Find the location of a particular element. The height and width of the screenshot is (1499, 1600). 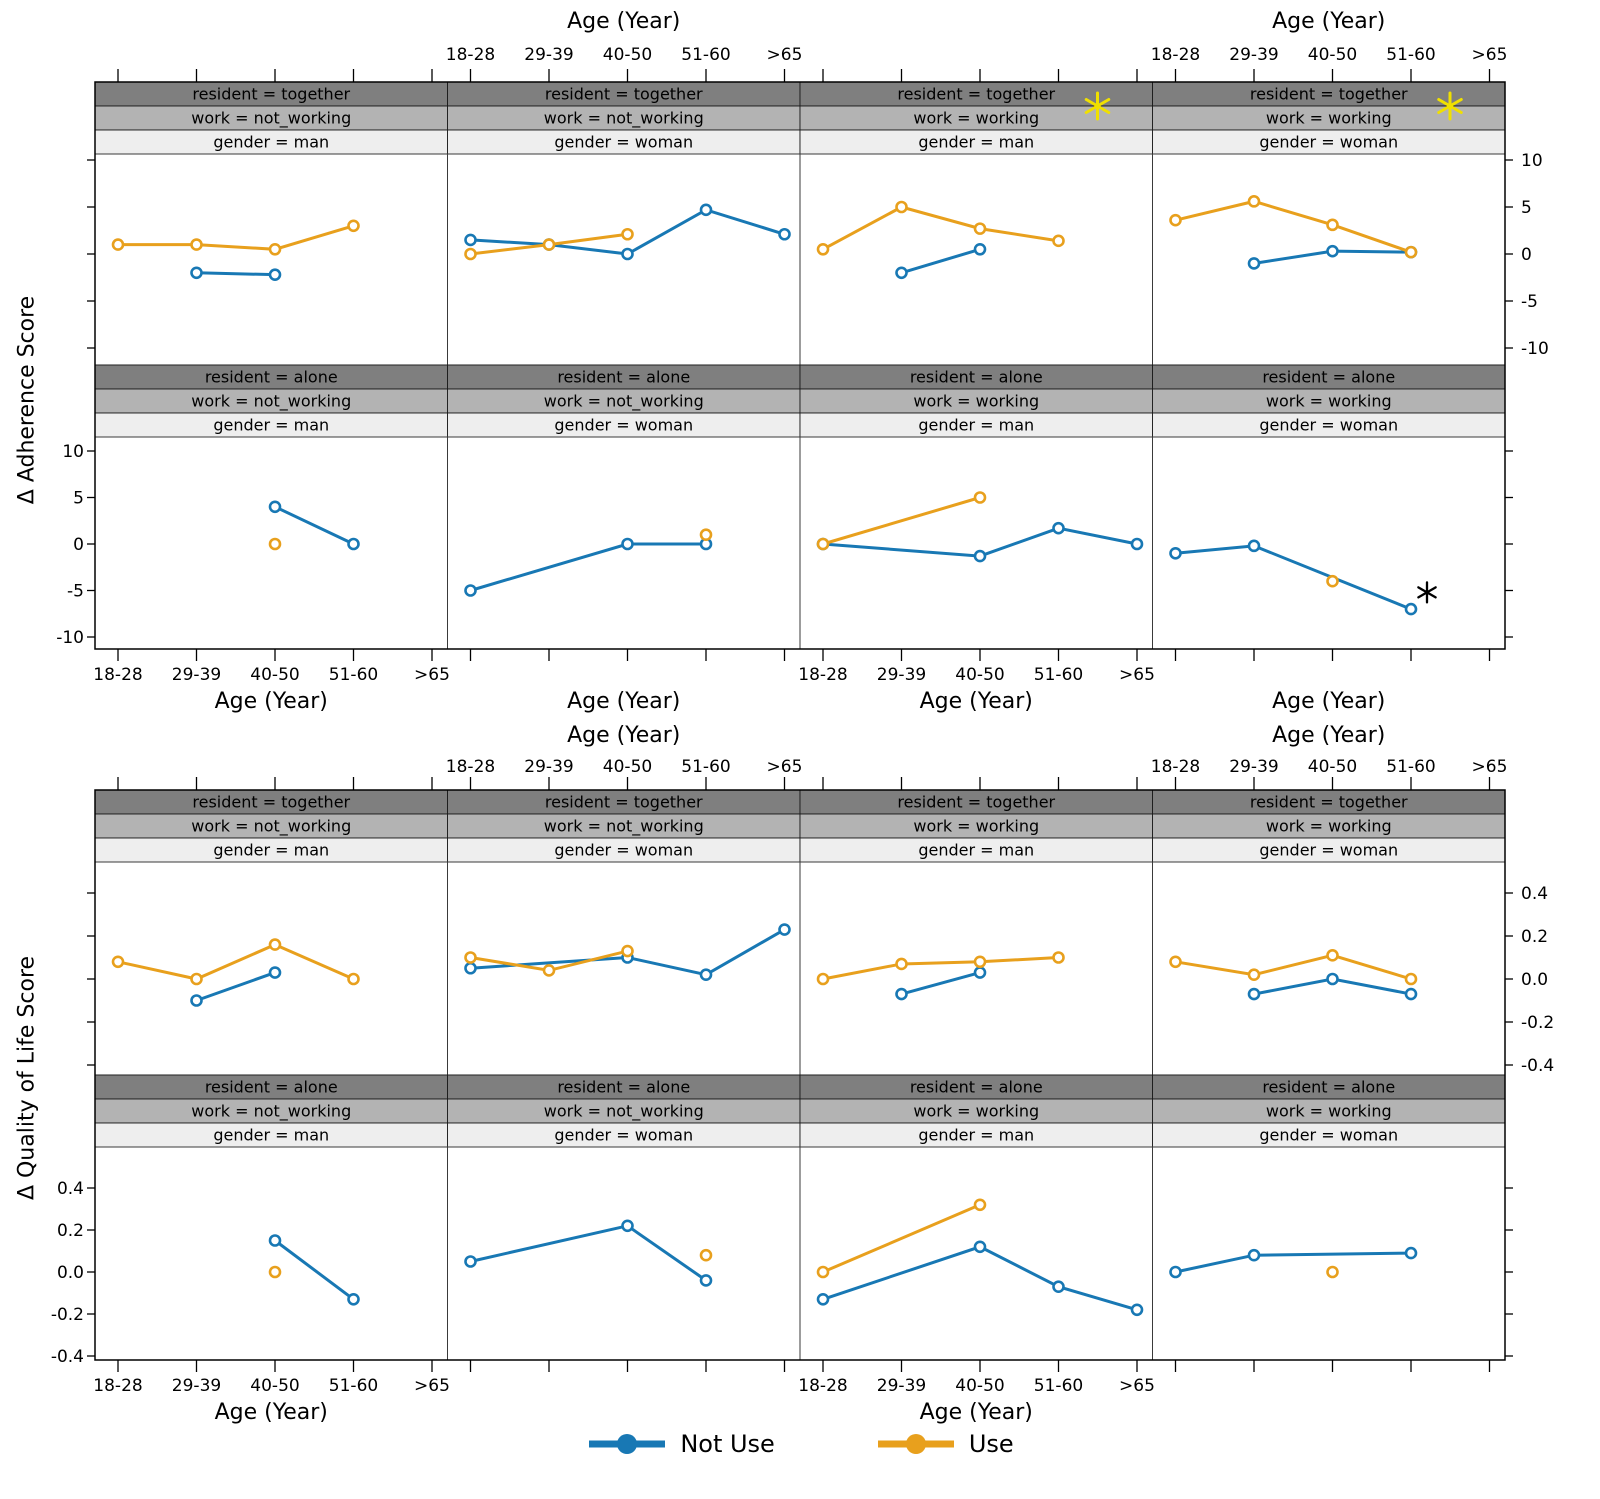

x-tick-label-bottom: >65 is located at coordinates (1137, 1386).